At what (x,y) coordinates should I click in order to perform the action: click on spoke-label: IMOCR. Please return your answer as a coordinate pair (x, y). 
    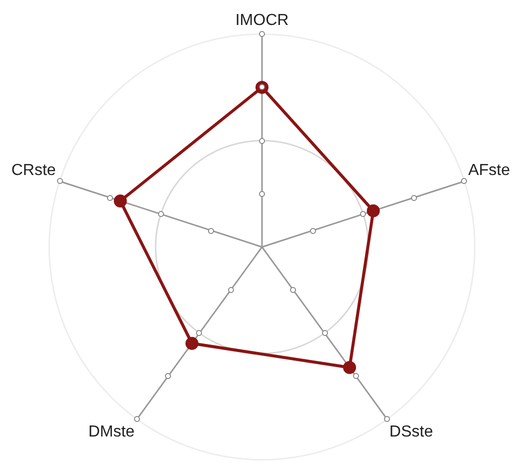
    Looking at the image, I should click on (262, 21).